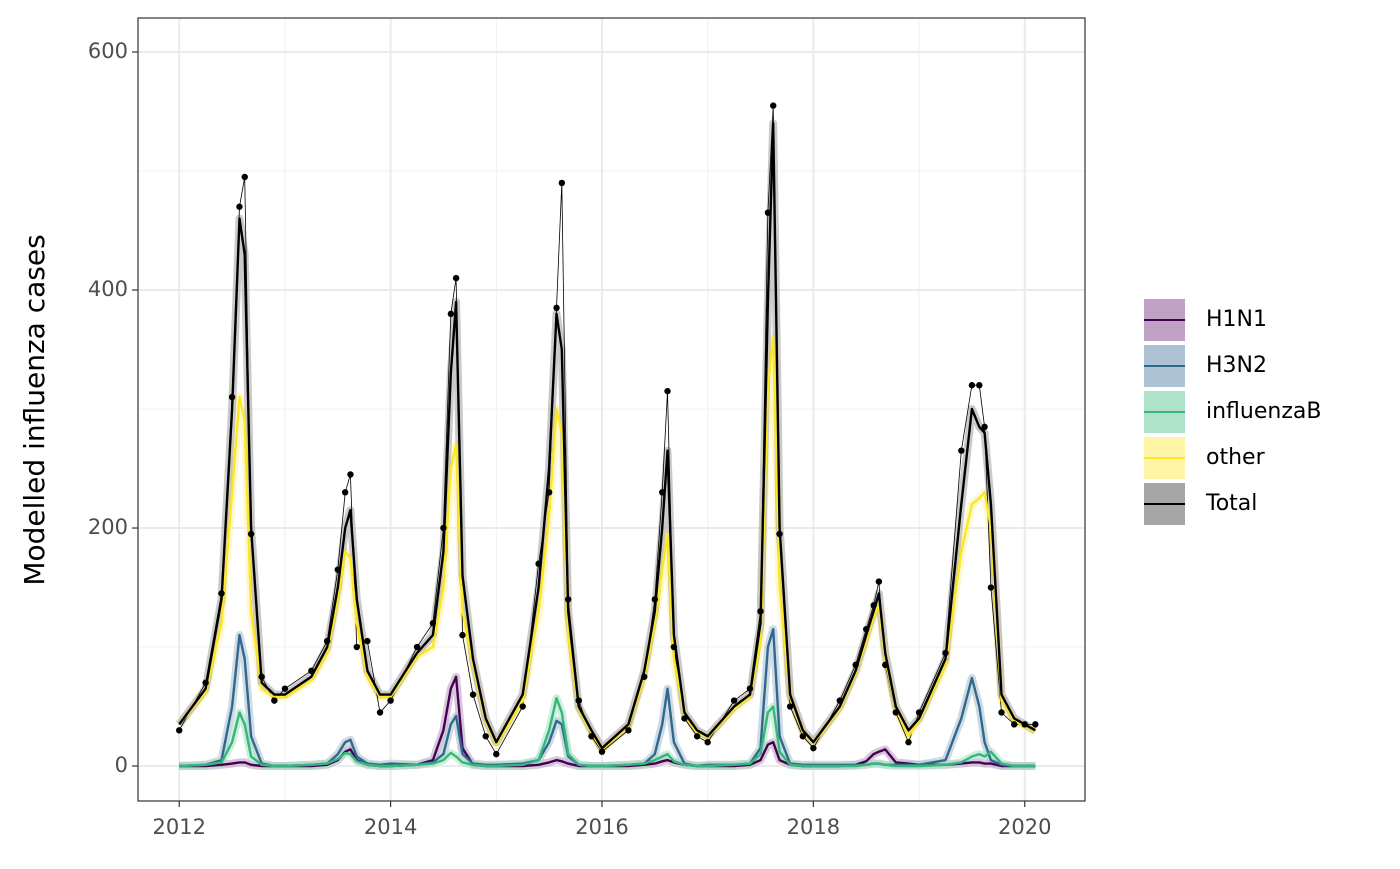  What do you see at coordinates (108, 527) in the screenshot?
I see `y-tick-label: 200` at bounding box center [108, 527].